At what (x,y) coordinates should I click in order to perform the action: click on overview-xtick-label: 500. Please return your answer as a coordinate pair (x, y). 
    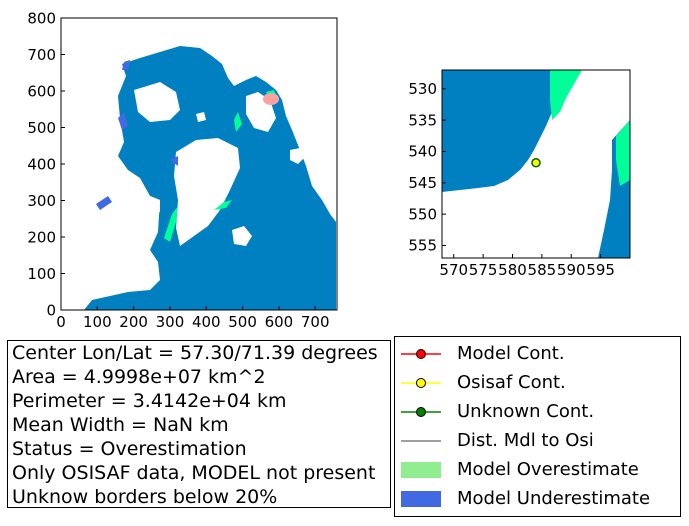
    Looking at the image, I should click on (242, 322).